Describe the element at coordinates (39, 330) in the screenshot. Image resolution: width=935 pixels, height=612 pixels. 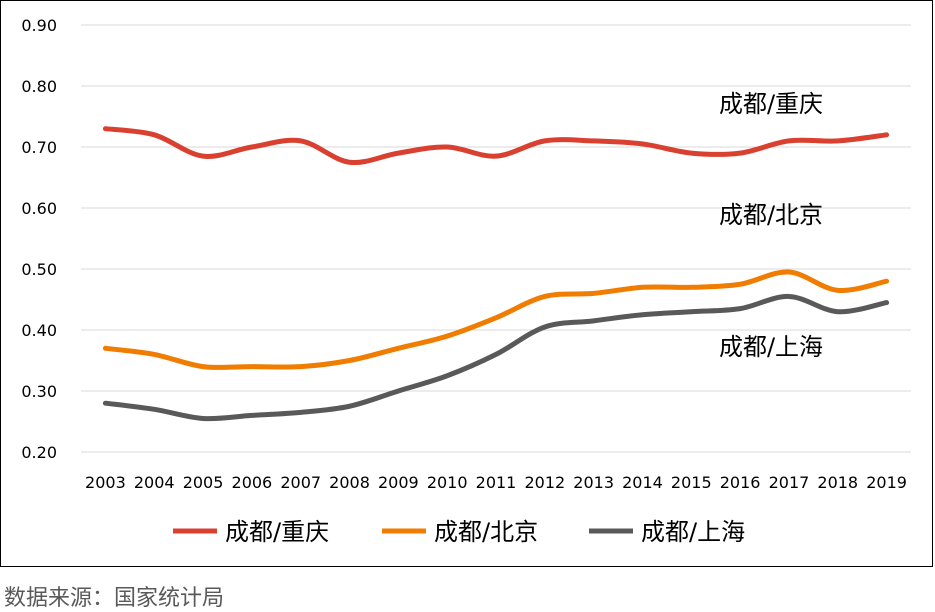
I see `y-tick-label: 0.40` at that location.